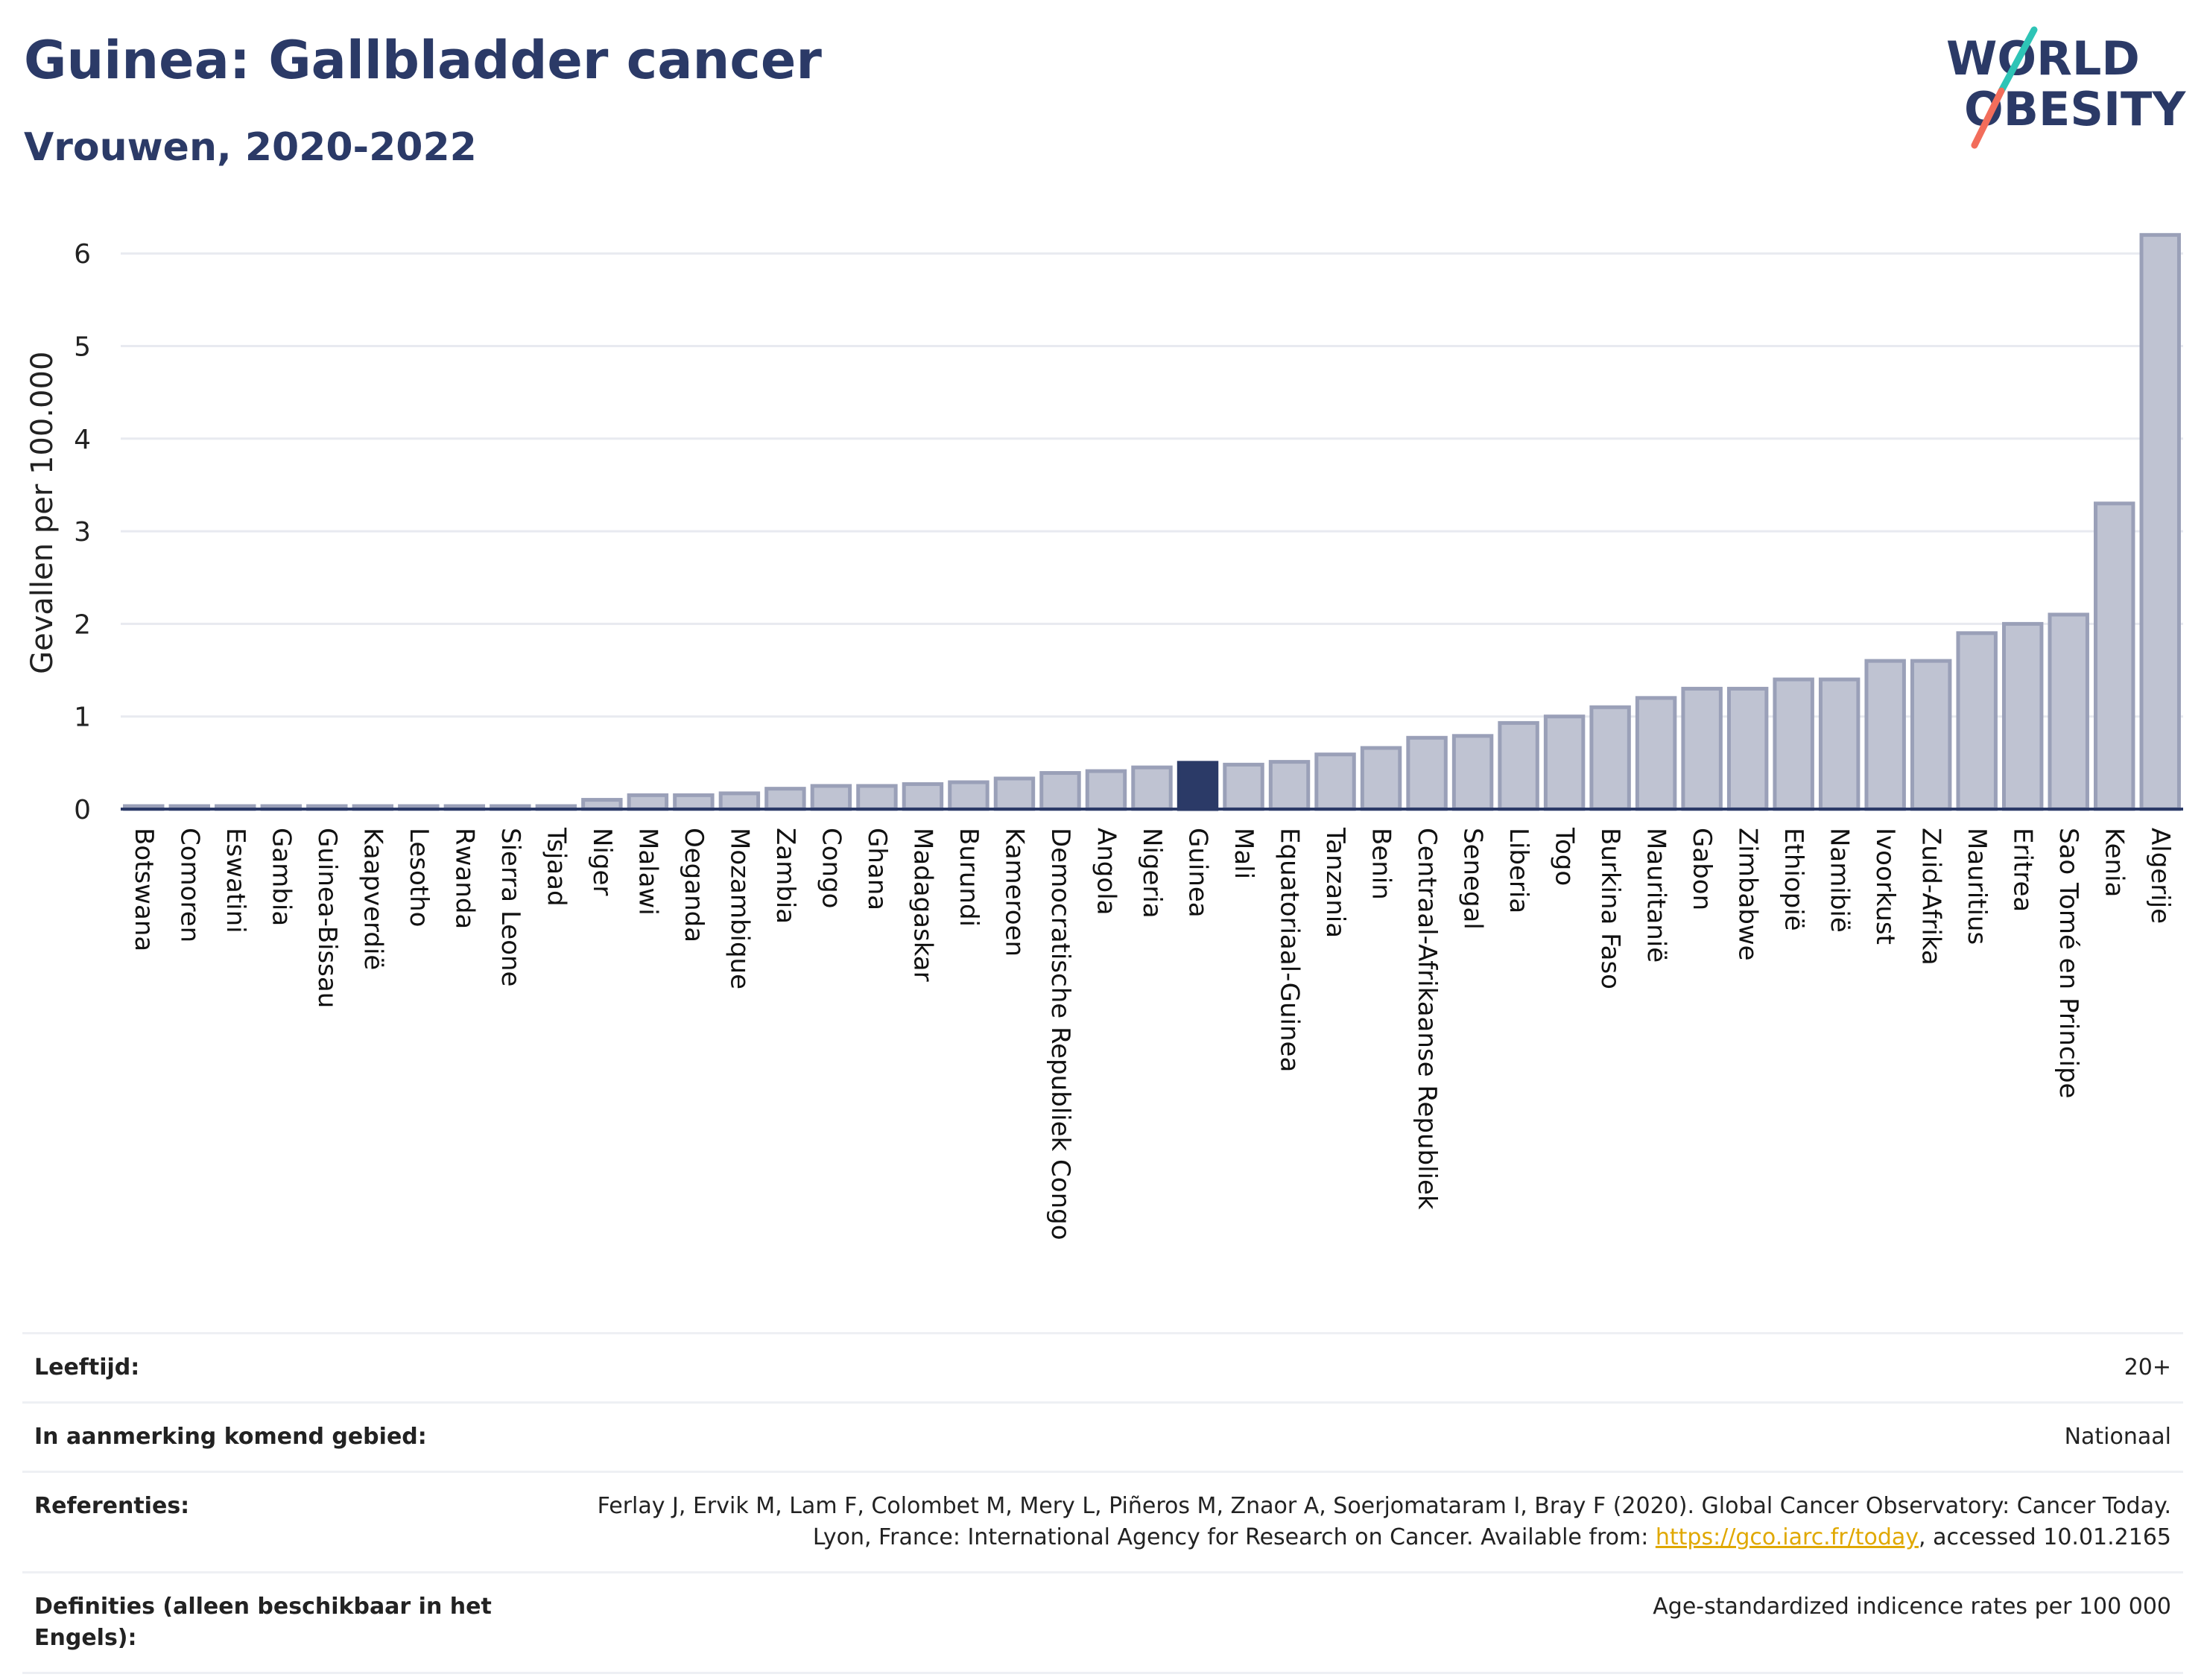 This screenshot has width=2204, height=1680. What do you see at coordinates (2043, 58) in the screenshot?
I see `logo-line-1: WORLD` at bounding box center [2043, 58].